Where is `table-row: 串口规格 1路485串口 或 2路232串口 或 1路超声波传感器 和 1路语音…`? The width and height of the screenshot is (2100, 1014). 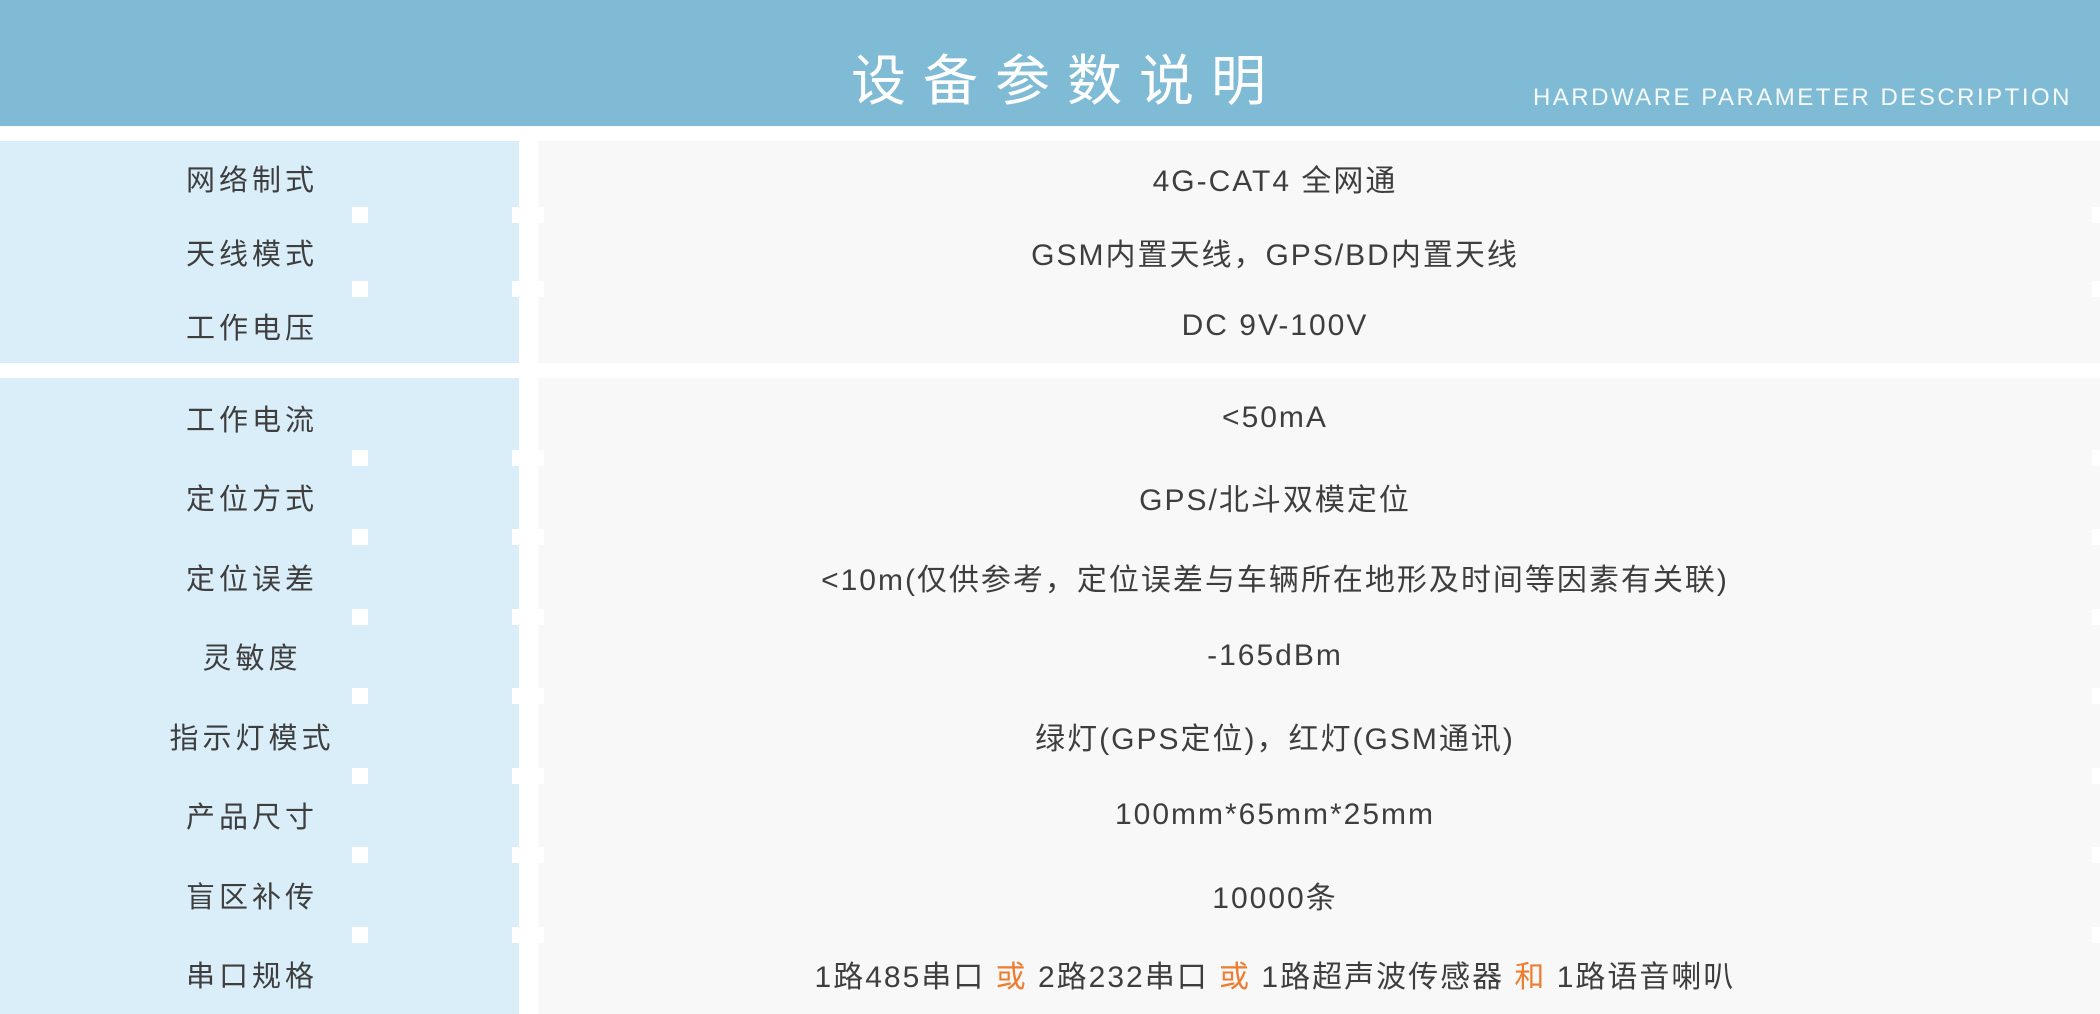 table-row: 串口规格 1路485串口 或 2路232串口 或 1路超声波传感器 和 1路语音… is located at coordinates (1050, 974).